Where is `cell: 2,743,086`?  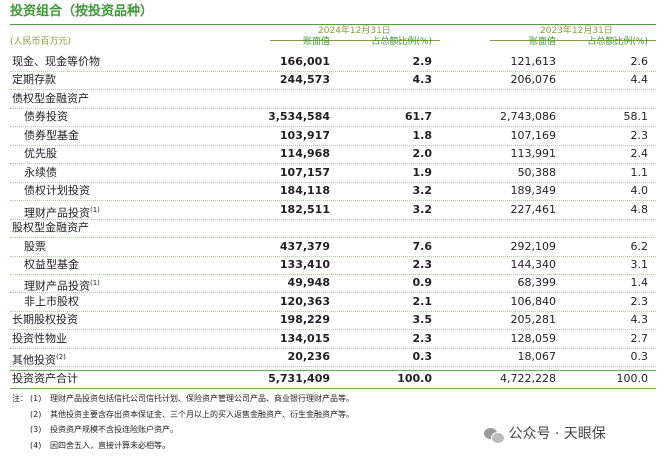 cell: 2,743,086 is located at coordinates (528, 117).